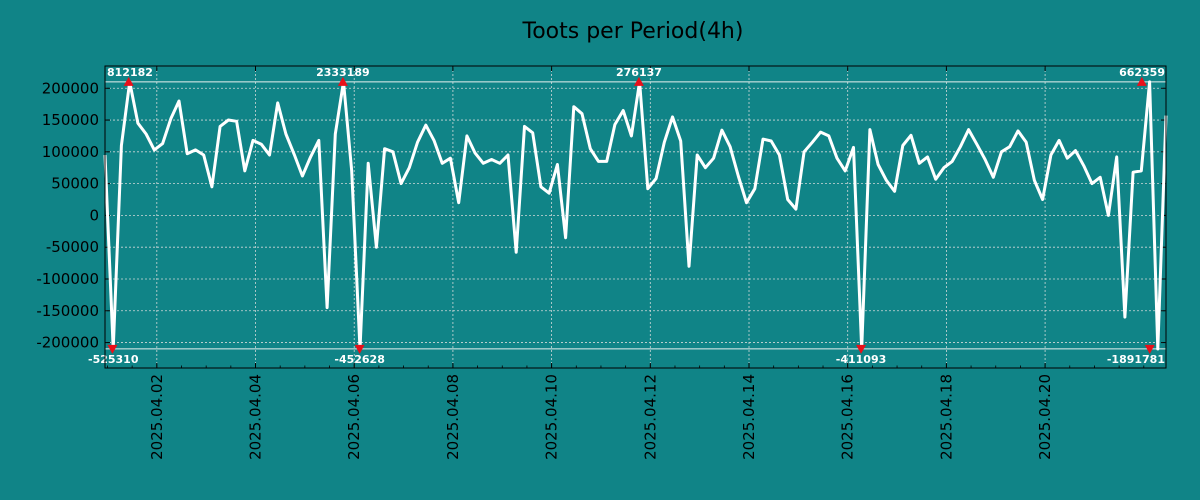  I want to click on x-tick-label: 2025.04.18, so click(946, 417).